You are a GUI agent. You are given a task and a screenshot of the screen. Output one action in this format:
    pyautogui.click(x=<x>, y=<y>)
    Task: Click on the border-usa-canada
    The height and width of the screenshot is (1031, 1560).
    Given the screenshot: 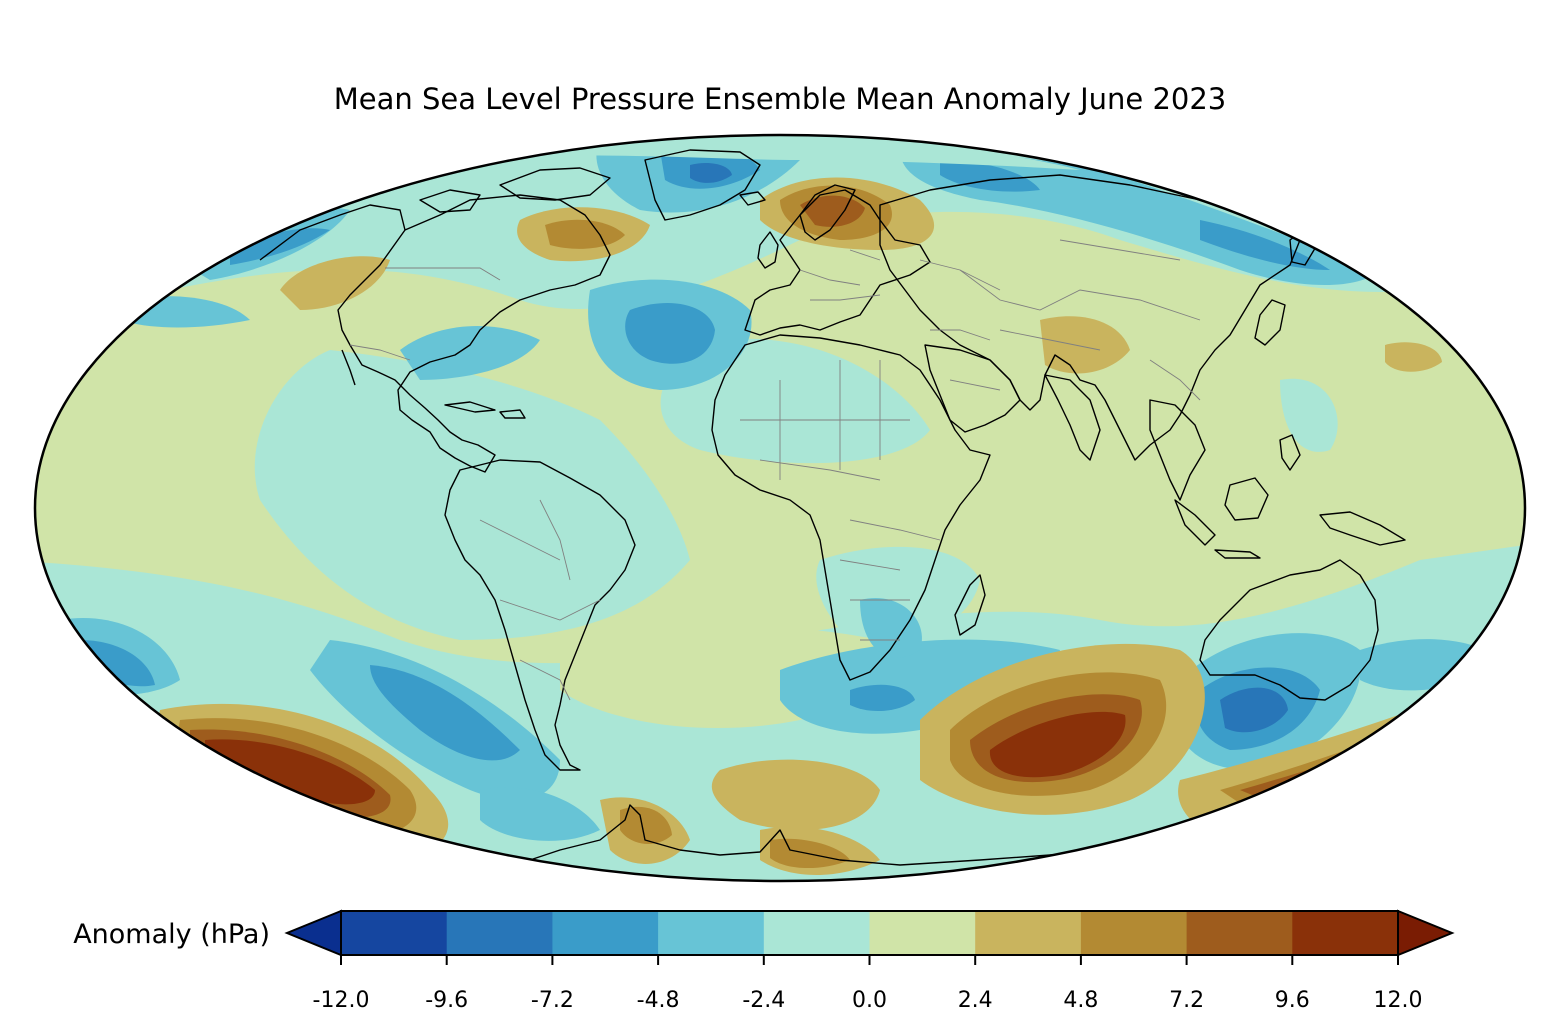 What is the action you would take?
    pyautogui.click(x=443, y=274)
    